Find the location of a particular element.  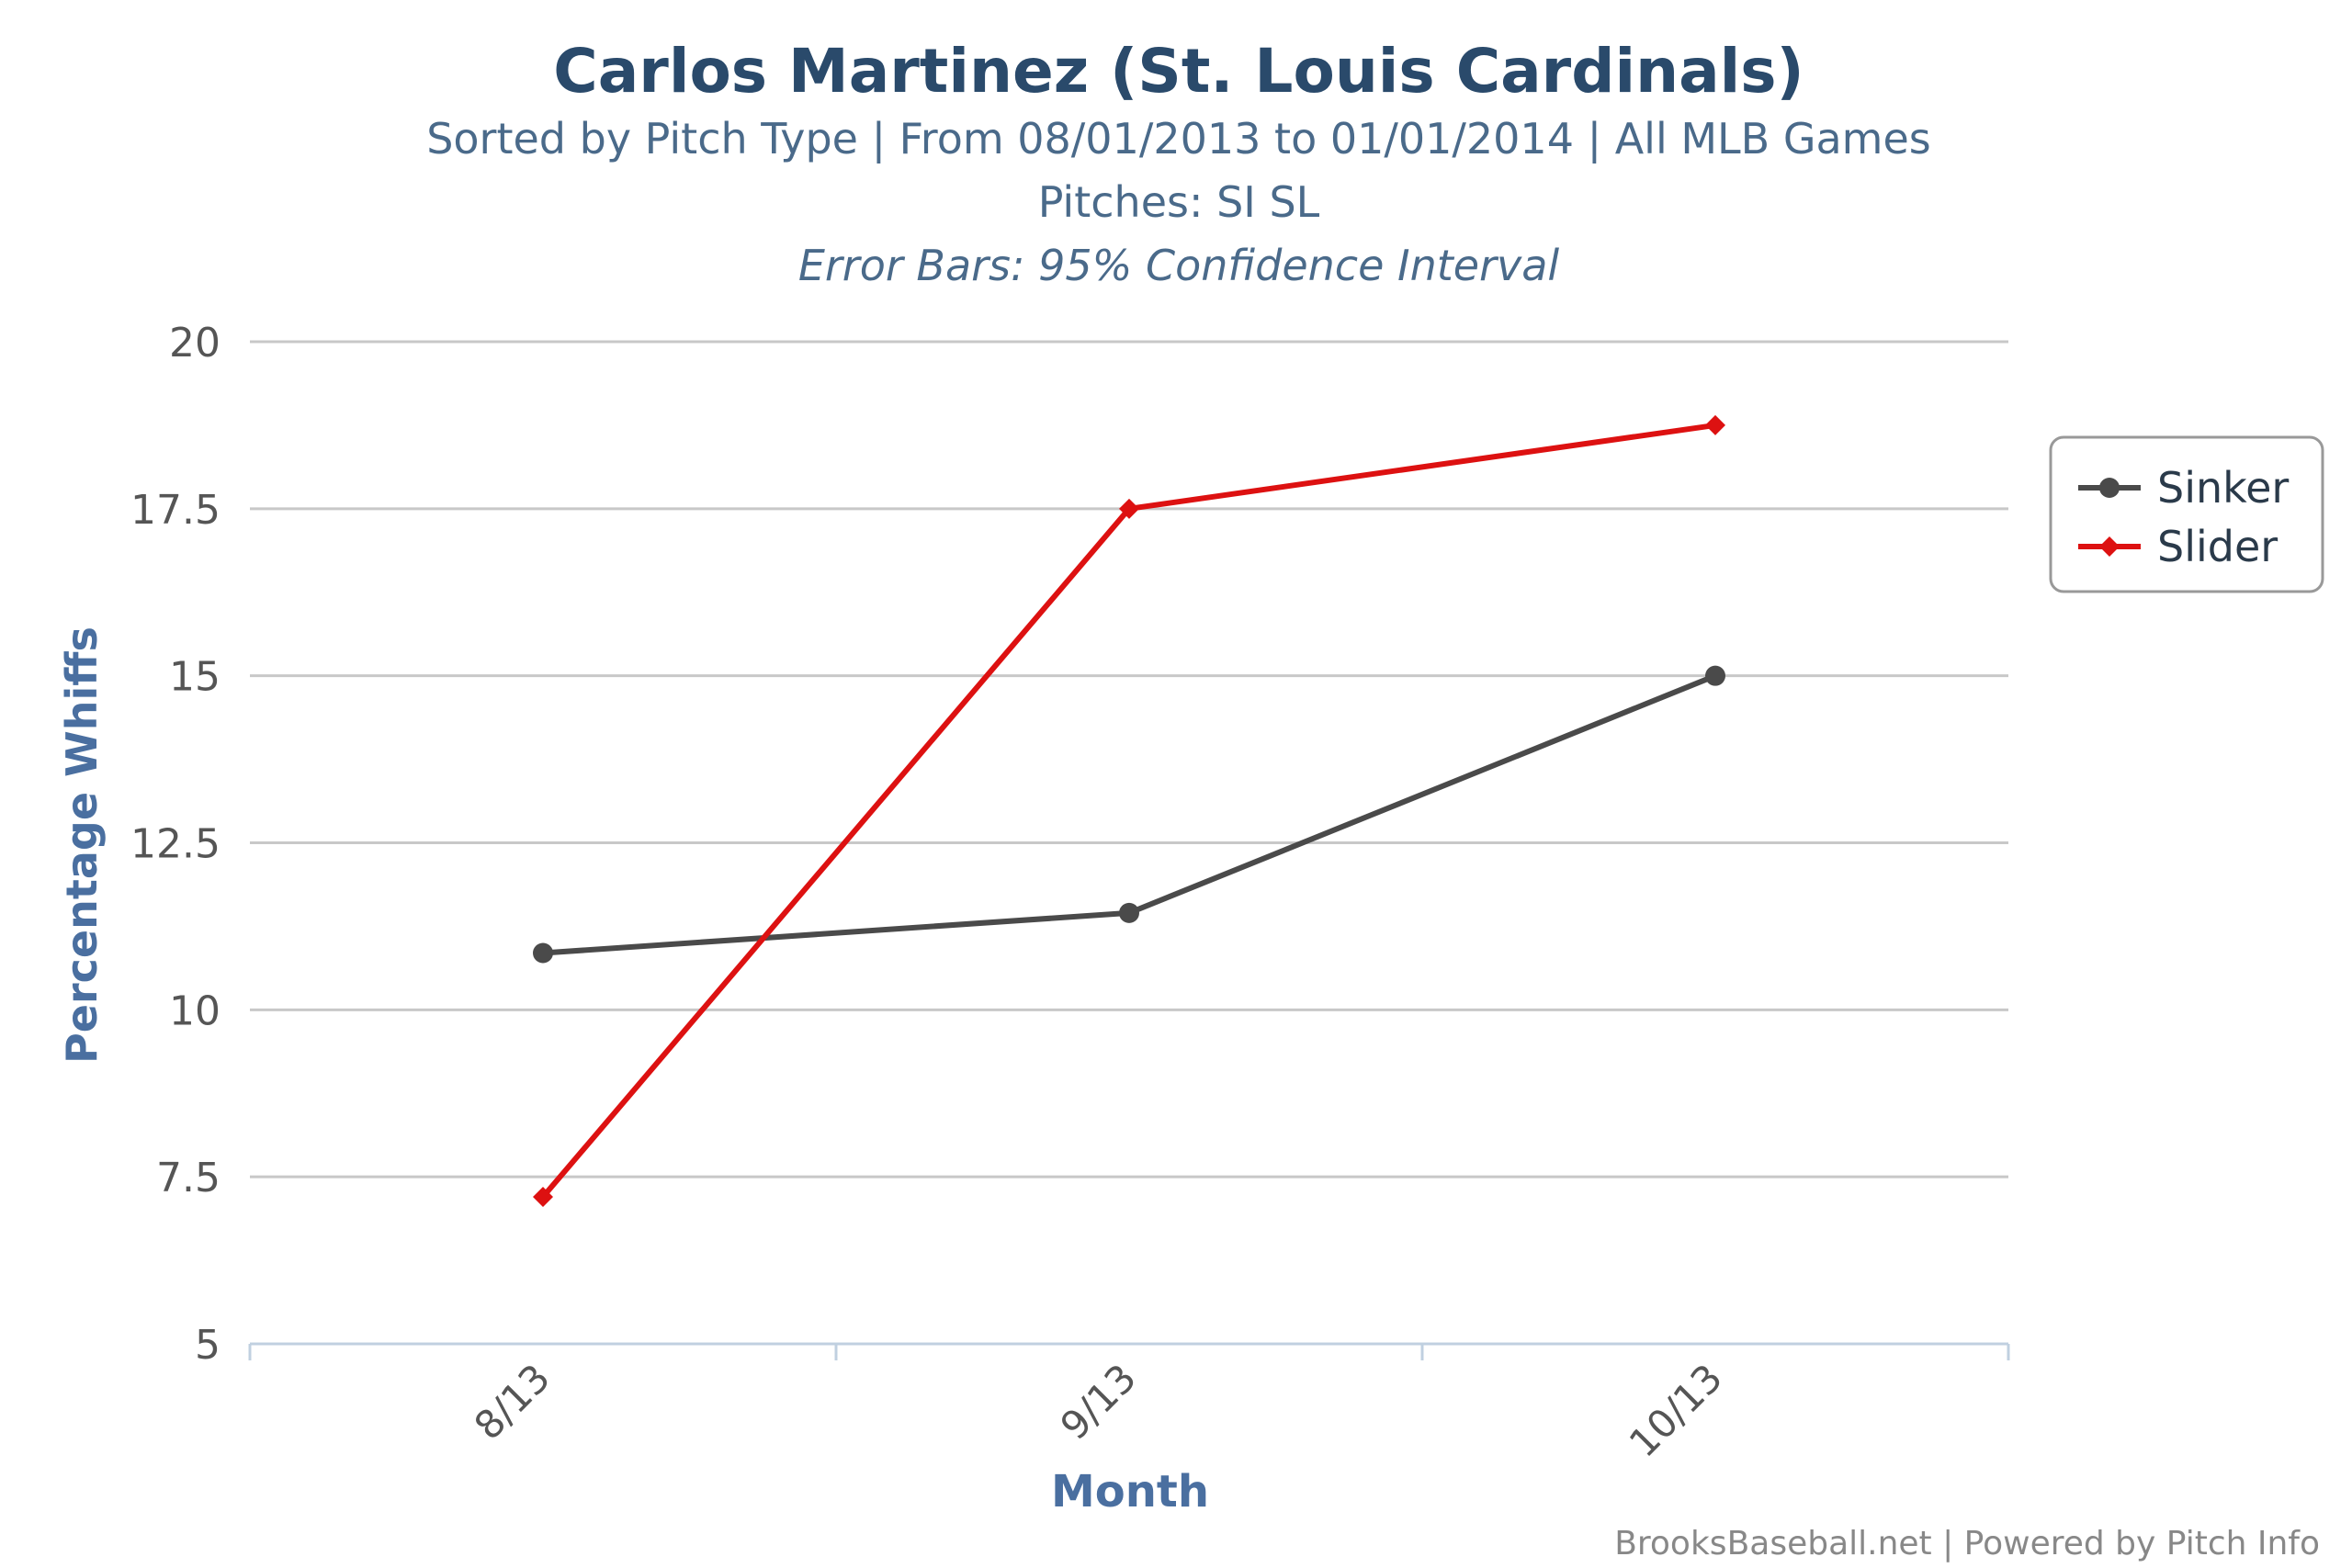

x-axis: 8/13 9/13 10/13 is located at coordinates (1129, 1404).